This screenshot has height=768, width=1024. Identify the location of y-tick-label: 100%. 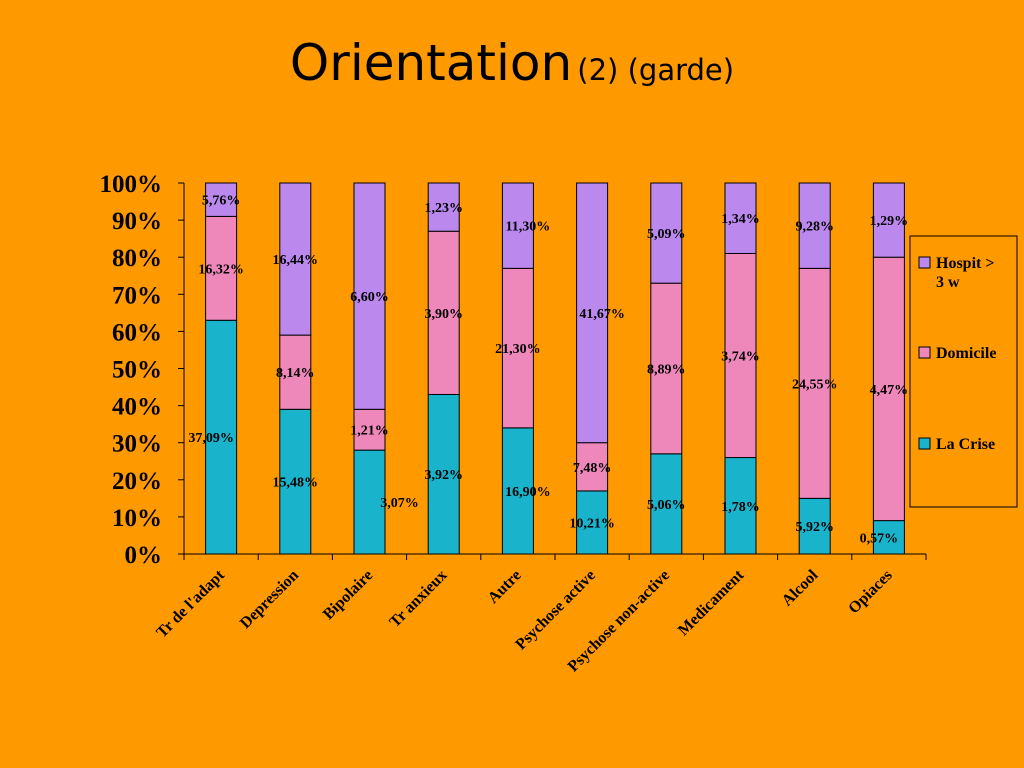
(131, 184).